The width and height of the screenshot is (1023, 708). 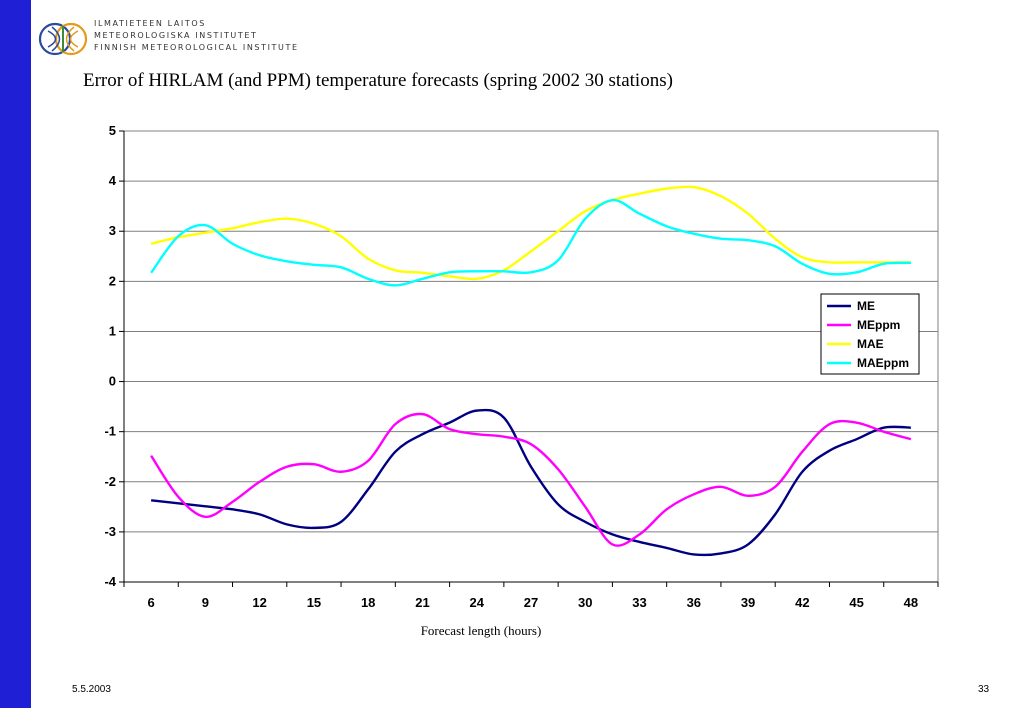 What do you see at coordinates (314, 602) in the screenshot?
I see `x-tick-label: 15` at bounding box center [314, 602].